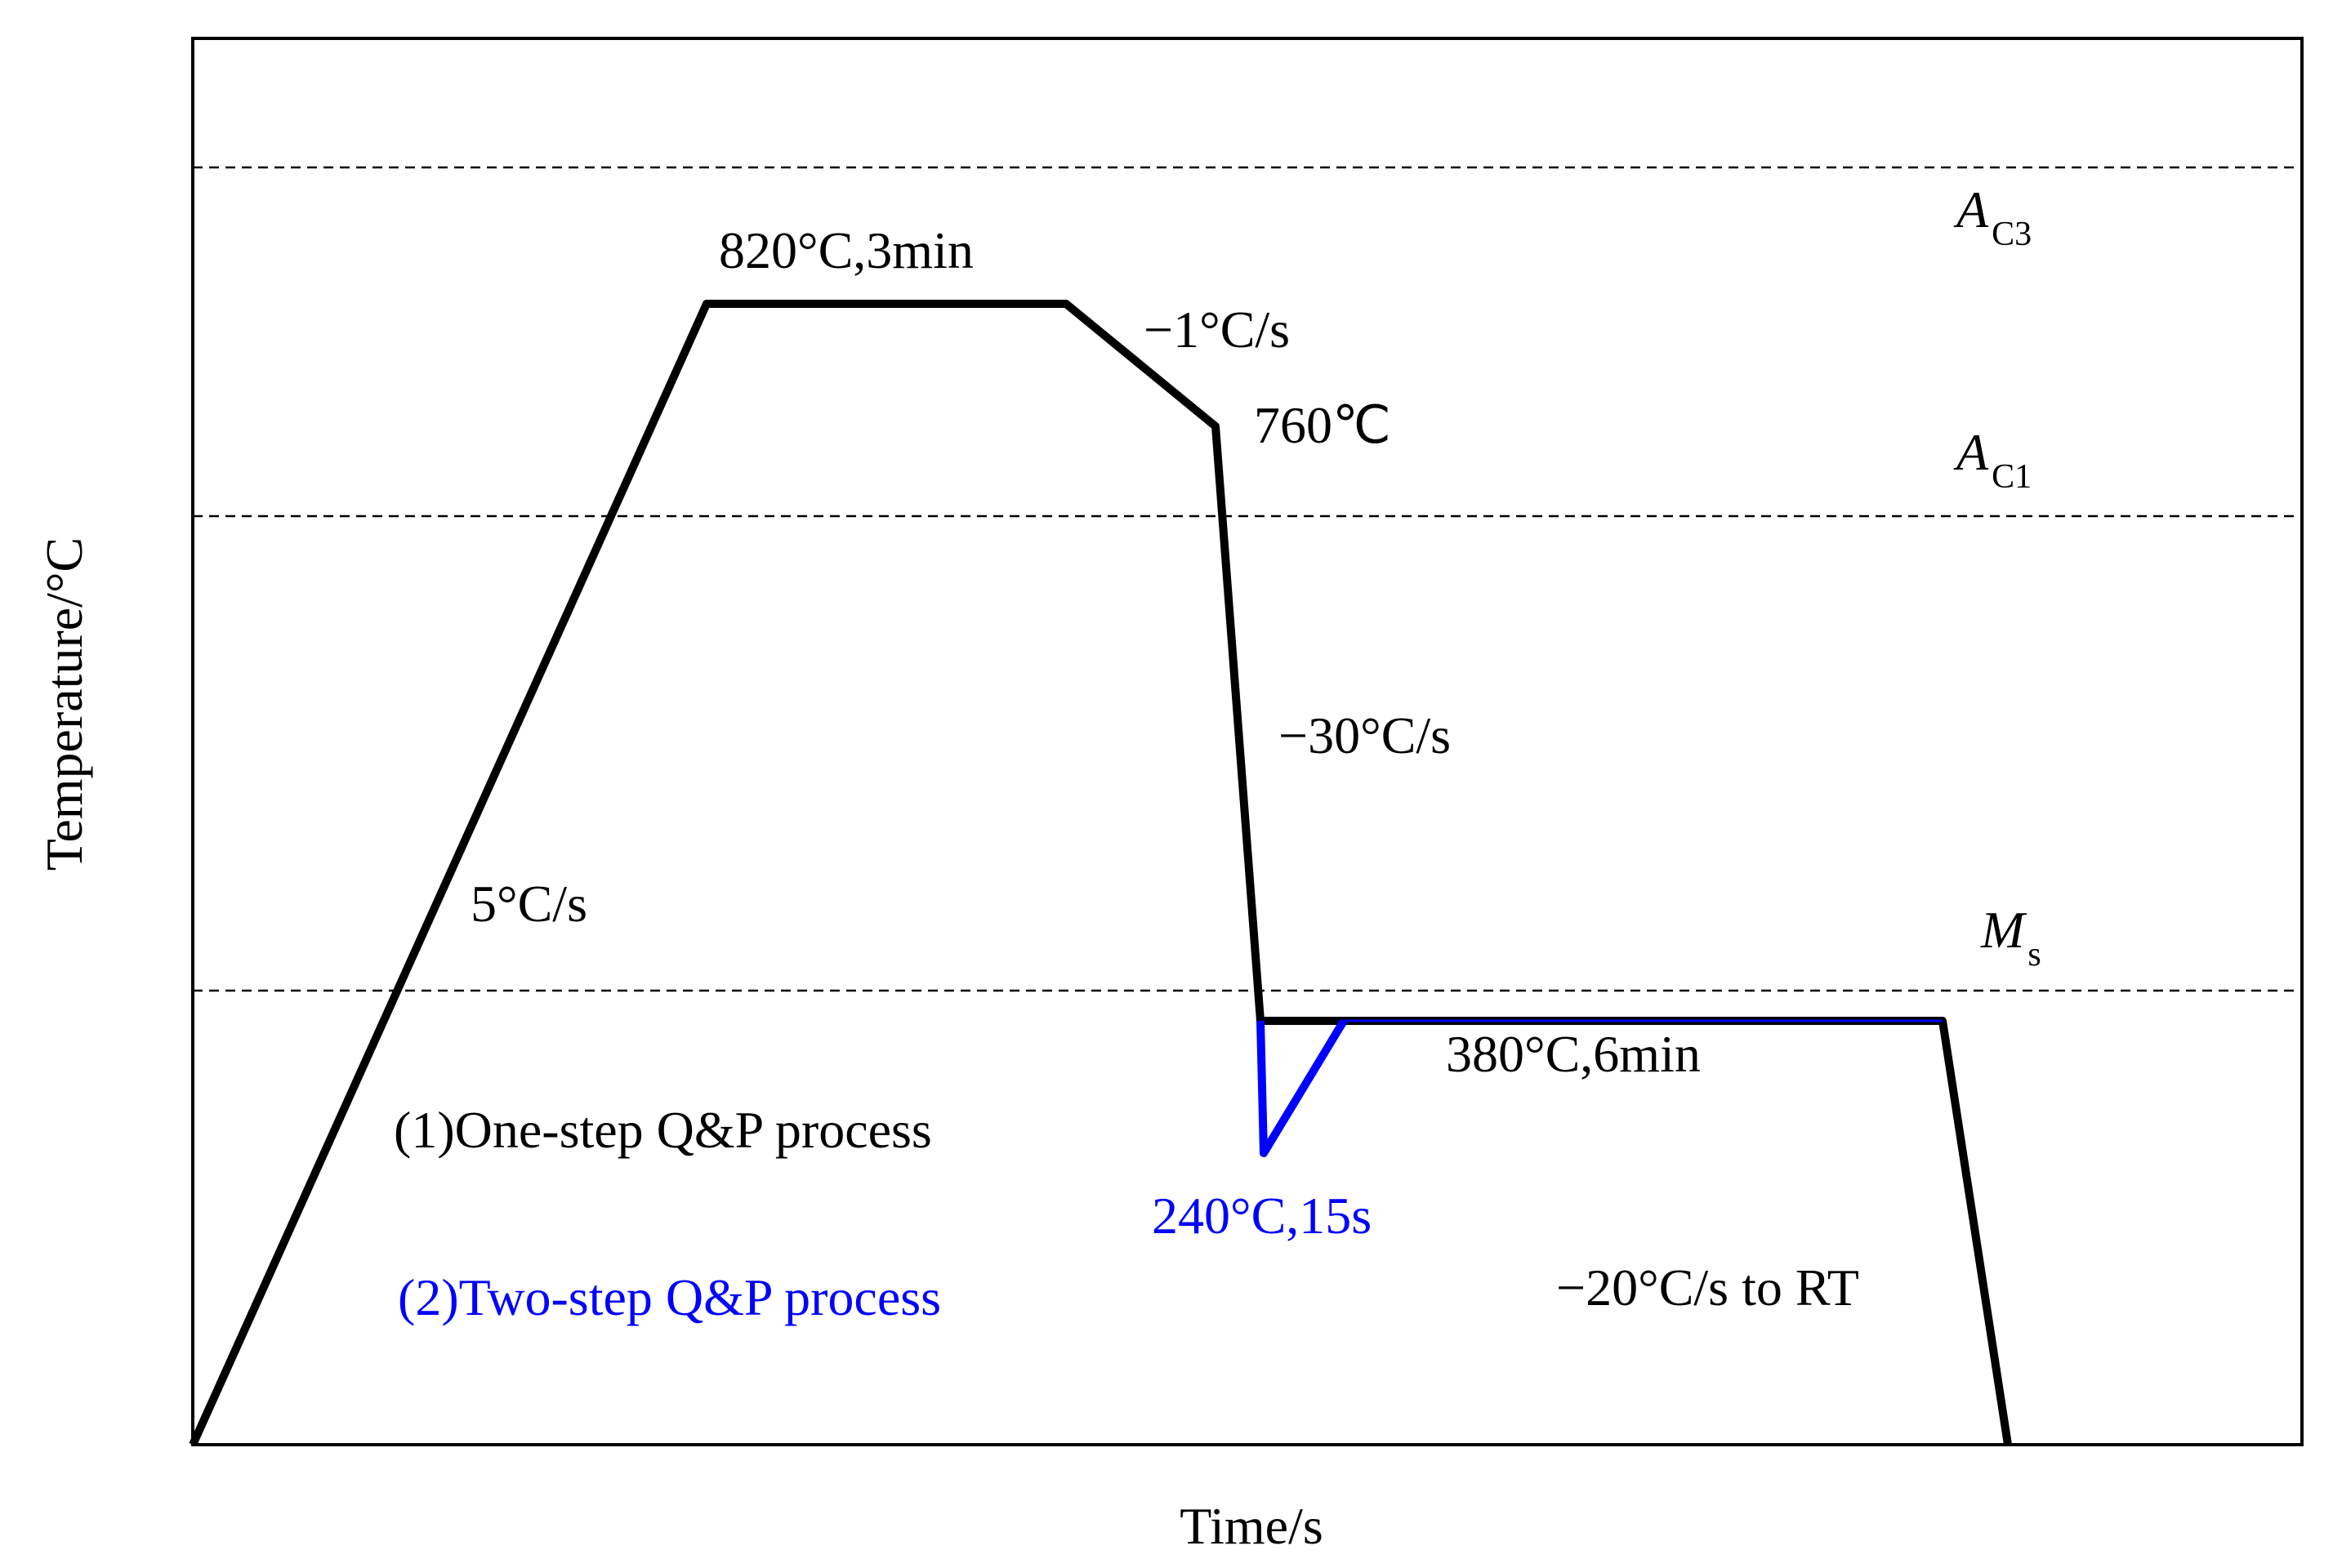 Image resolution: width=2333 pixels, height=1568 pixels. What do you see at coordinates (1217, 330) in the screenshot?
I see `slow-cool-rate-label: −1°C/s` at bounding box center [1217, 330].